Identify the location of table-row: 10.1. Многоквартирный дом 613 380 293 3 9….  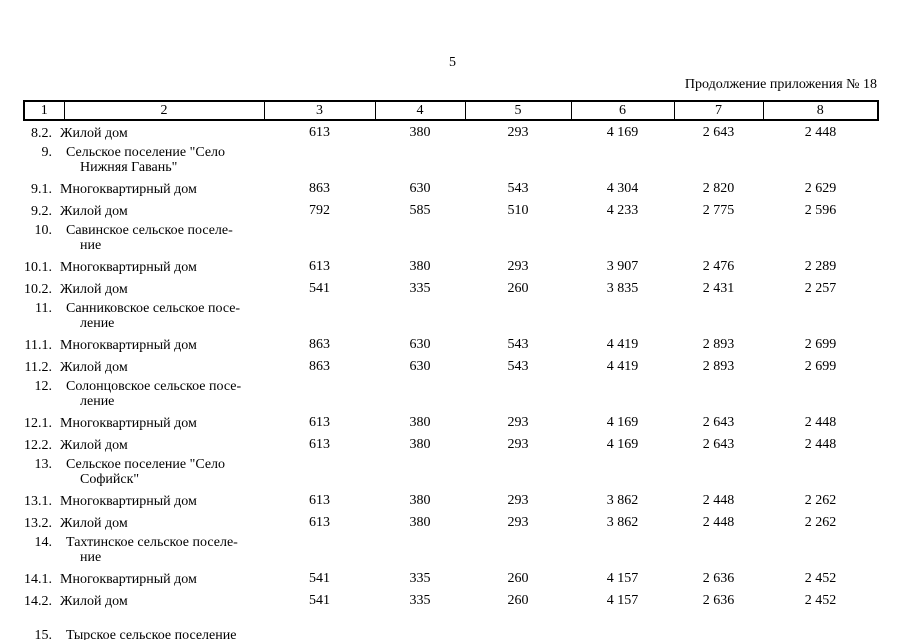
(451, 266).